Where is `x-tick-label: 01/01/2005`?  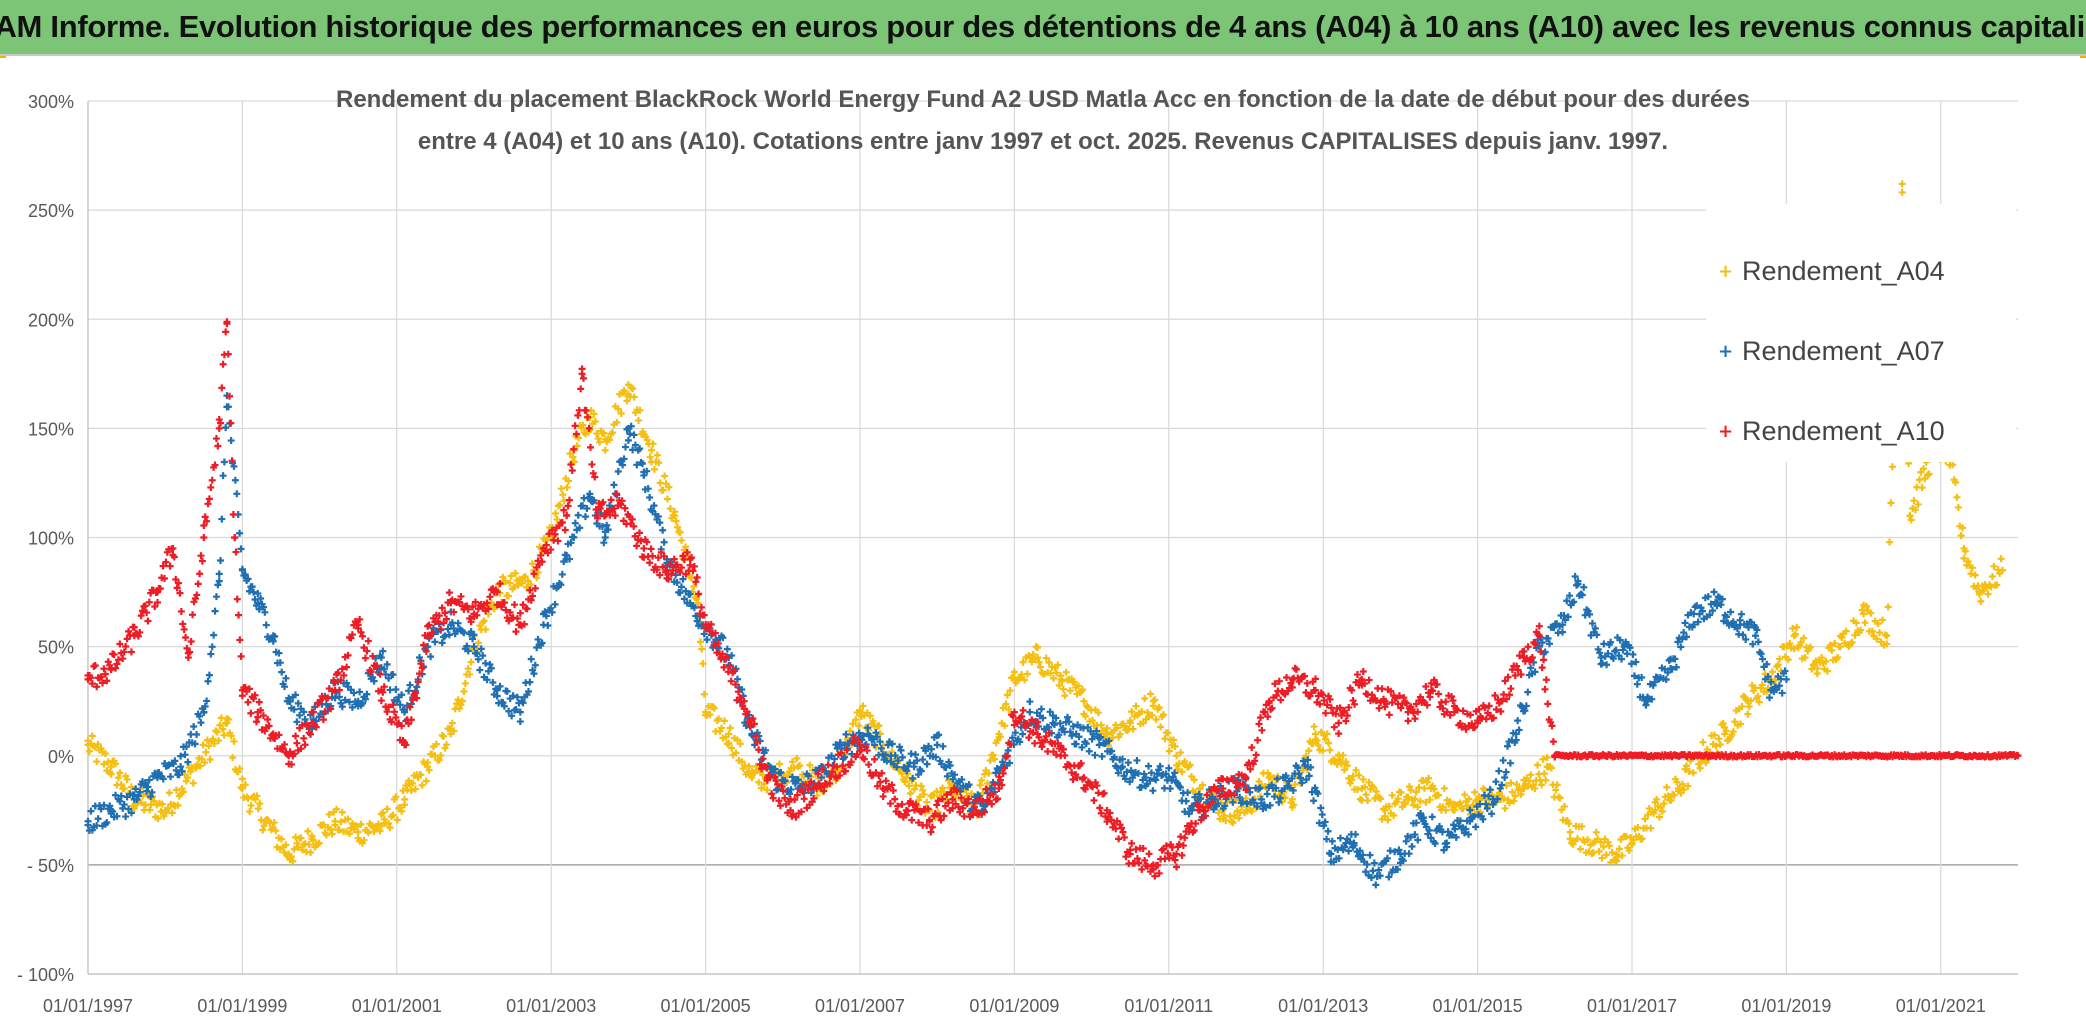
x-tick-label: 01/01/2005 is located at coordinates (706, 1006).